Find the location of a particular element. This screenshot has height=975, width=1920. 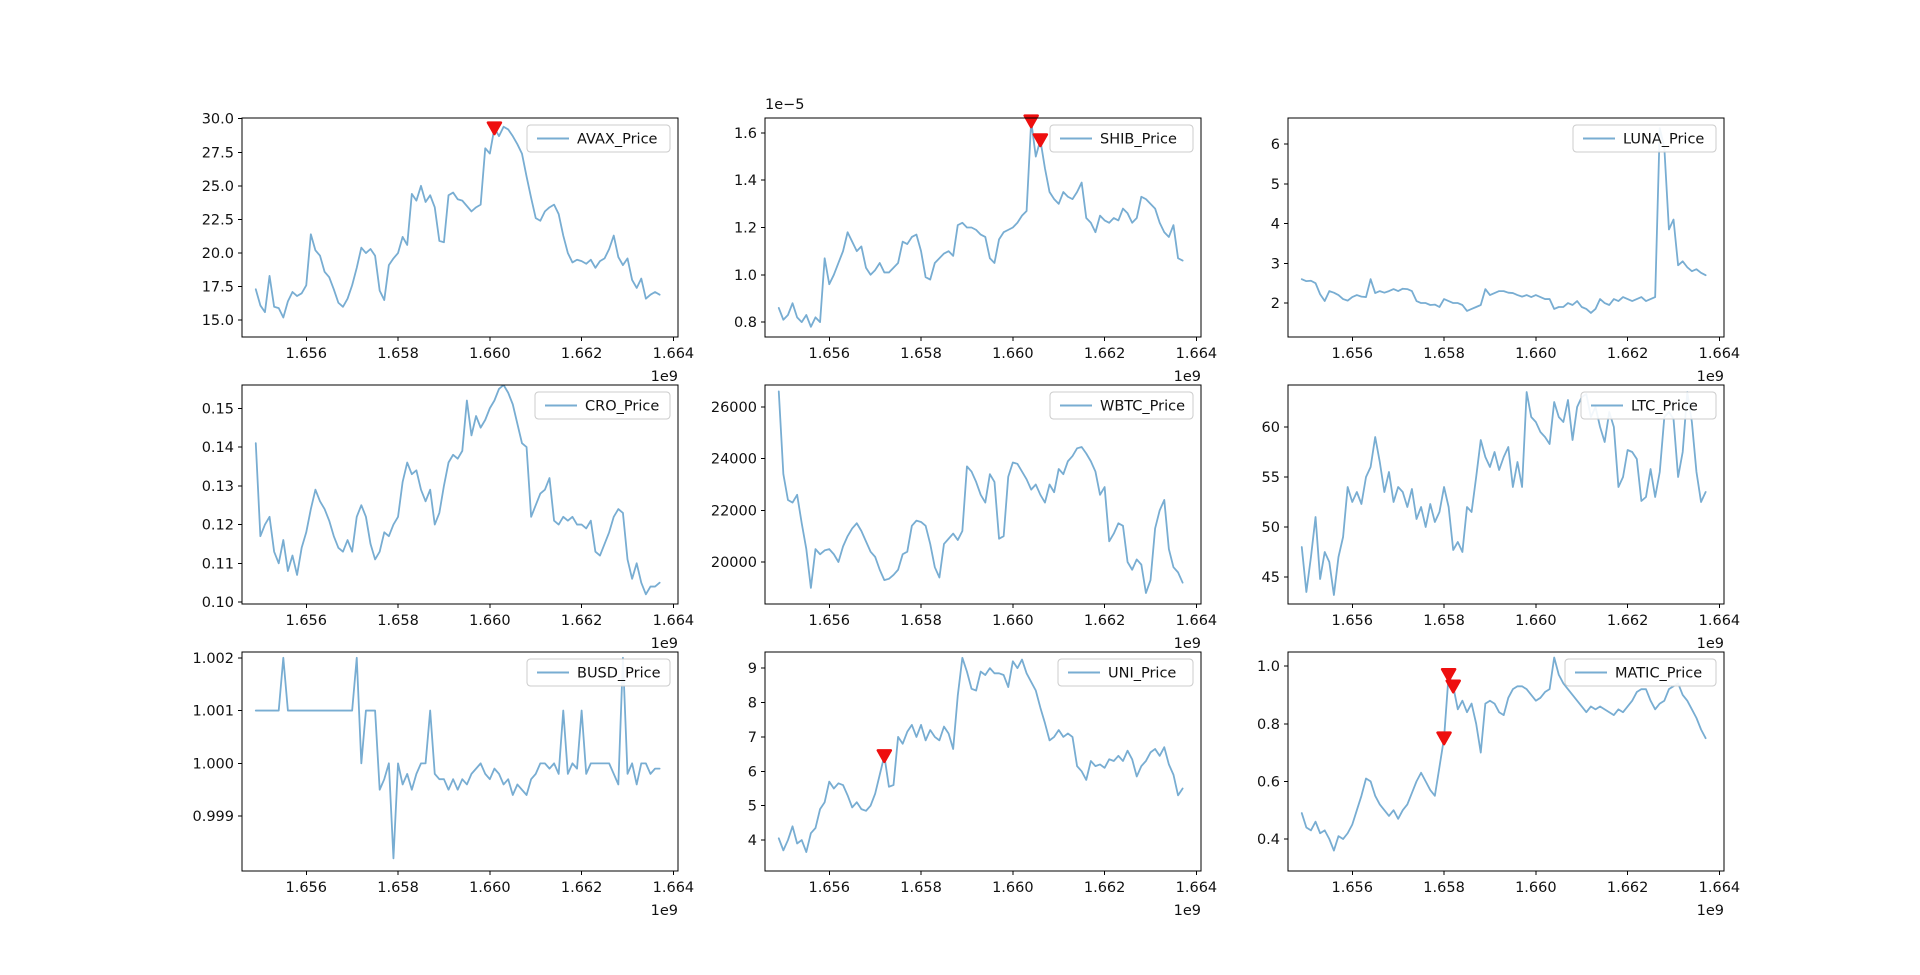

legend-ltc_price: LTC_Price is located at coordinates (1648, 405).